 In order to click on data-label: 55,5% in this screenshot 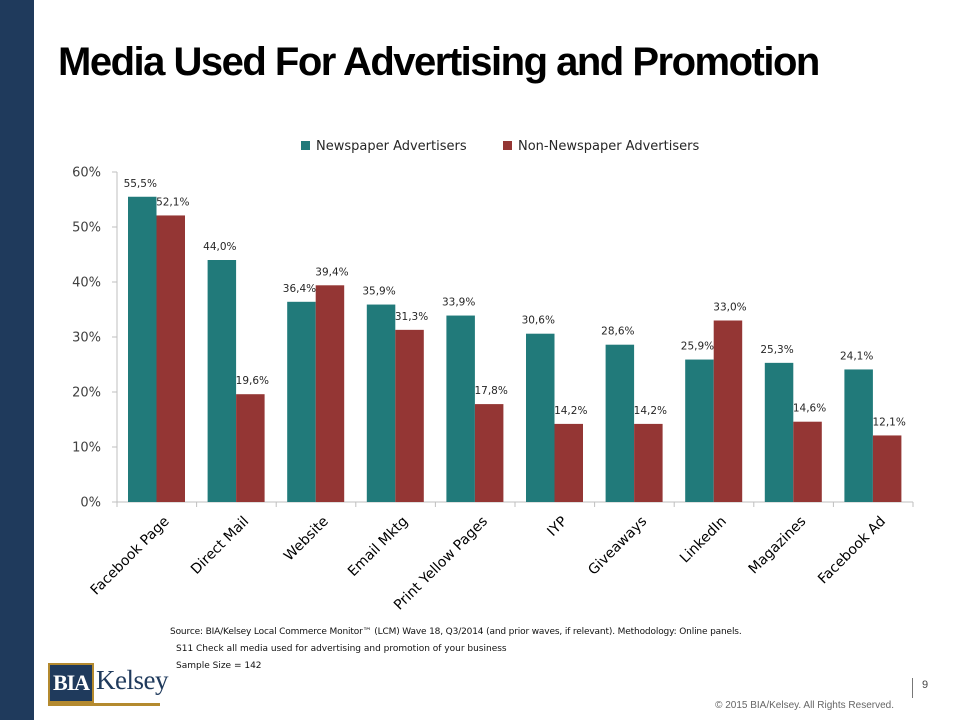, I will do `click(140, 184)`.